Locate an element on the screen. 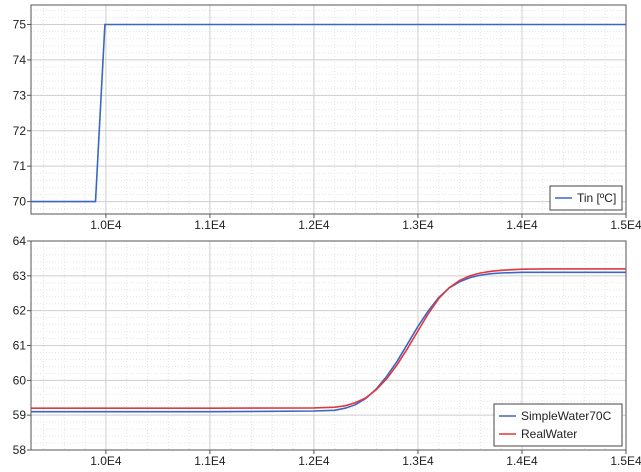  y-tick-label: 63 is located at coordinates (20, 276).